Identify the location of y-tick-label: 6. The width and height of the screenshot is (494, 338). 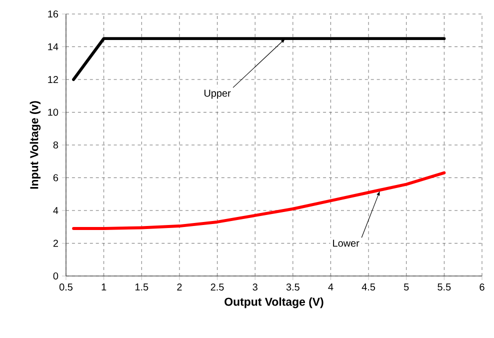
(55, 178).